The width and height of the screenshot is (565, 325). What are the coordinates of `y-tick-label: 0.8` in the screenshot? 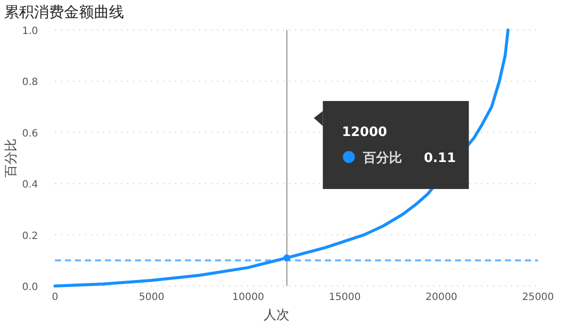 It's located at (30, 82).